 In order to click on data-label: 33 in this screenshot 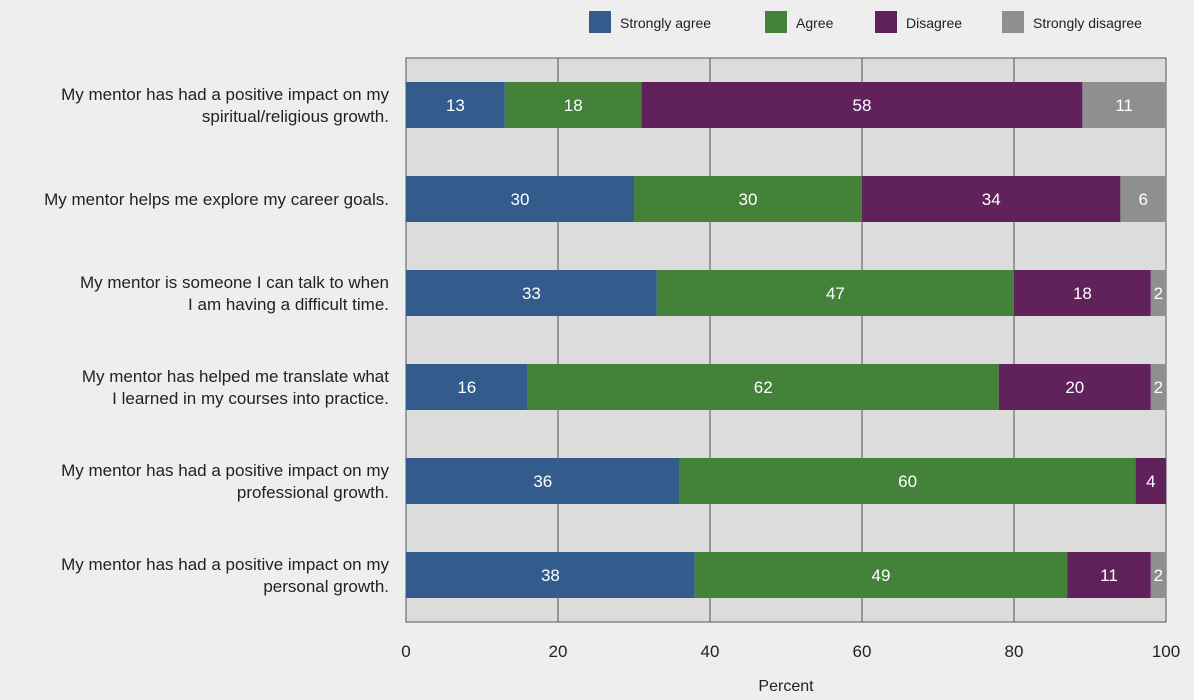, I will do `click(531, 293)`.